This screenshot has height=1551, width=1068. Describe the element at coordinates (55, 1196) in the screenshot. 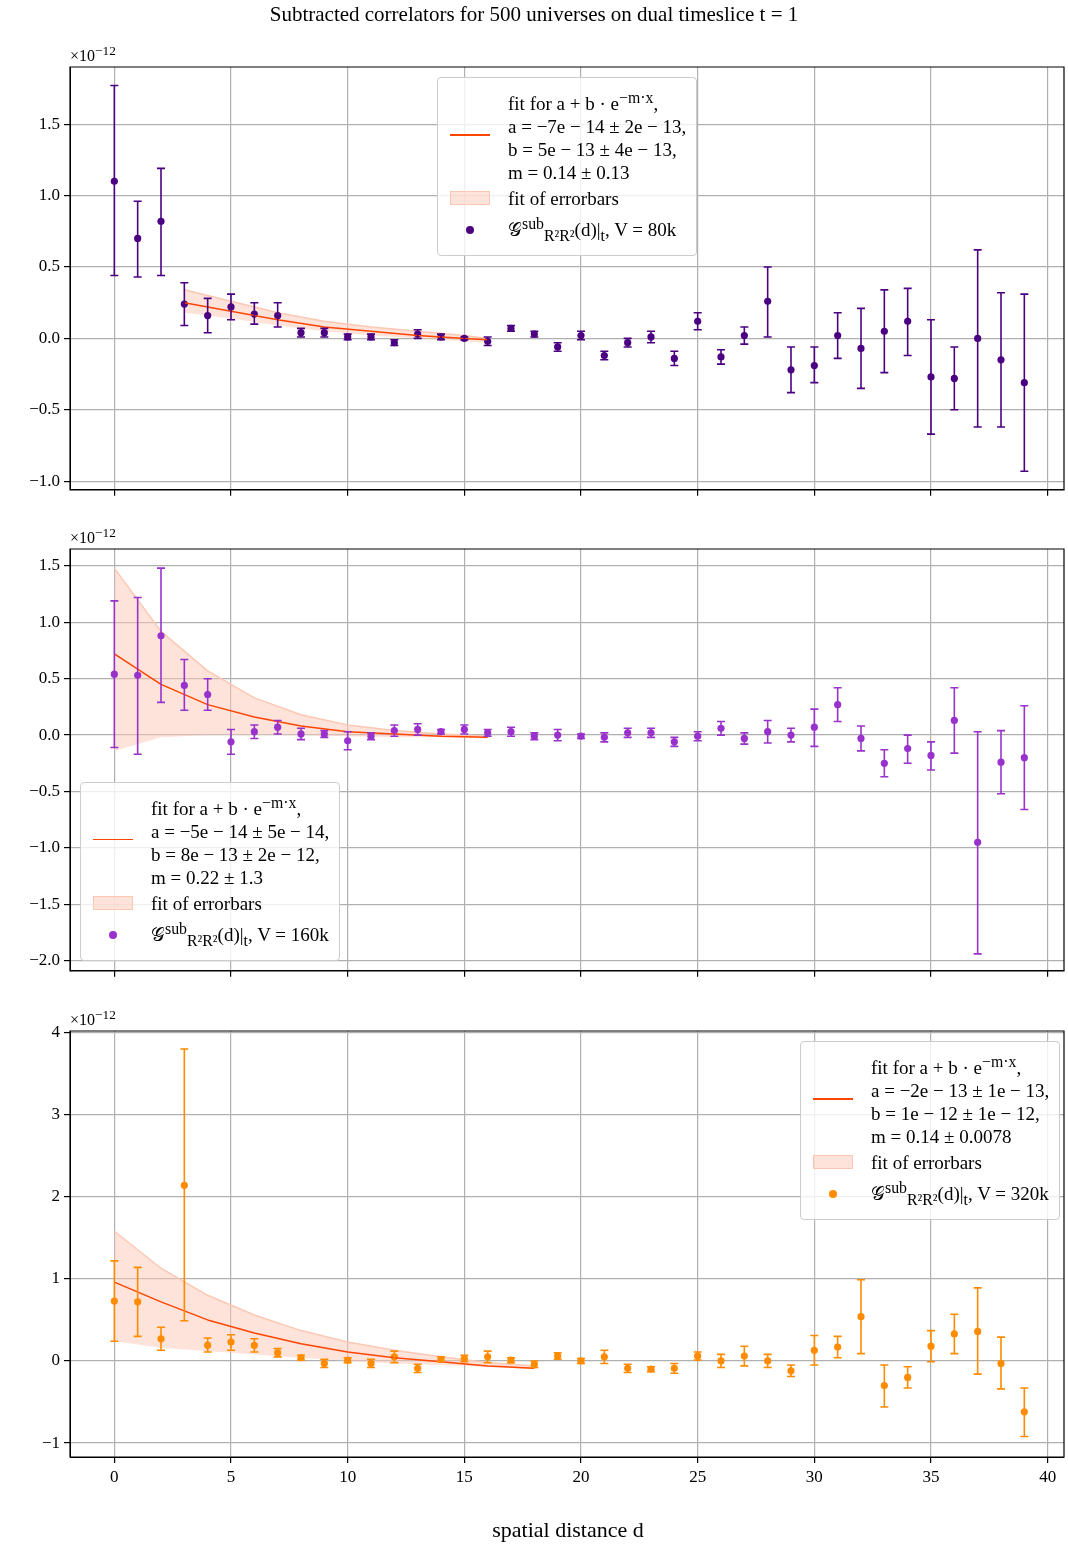

I see `y-tick-label: 2` at that location.